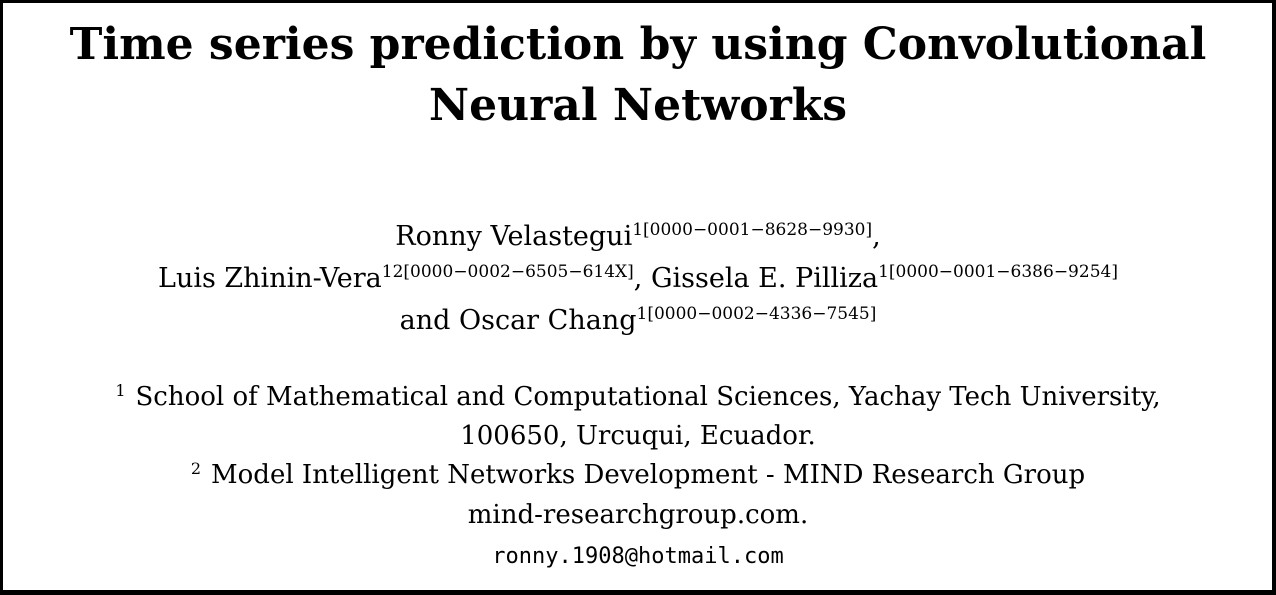  I want to click on contact-email-line: ronny.1908@hotmail.com, so click(638, 556).